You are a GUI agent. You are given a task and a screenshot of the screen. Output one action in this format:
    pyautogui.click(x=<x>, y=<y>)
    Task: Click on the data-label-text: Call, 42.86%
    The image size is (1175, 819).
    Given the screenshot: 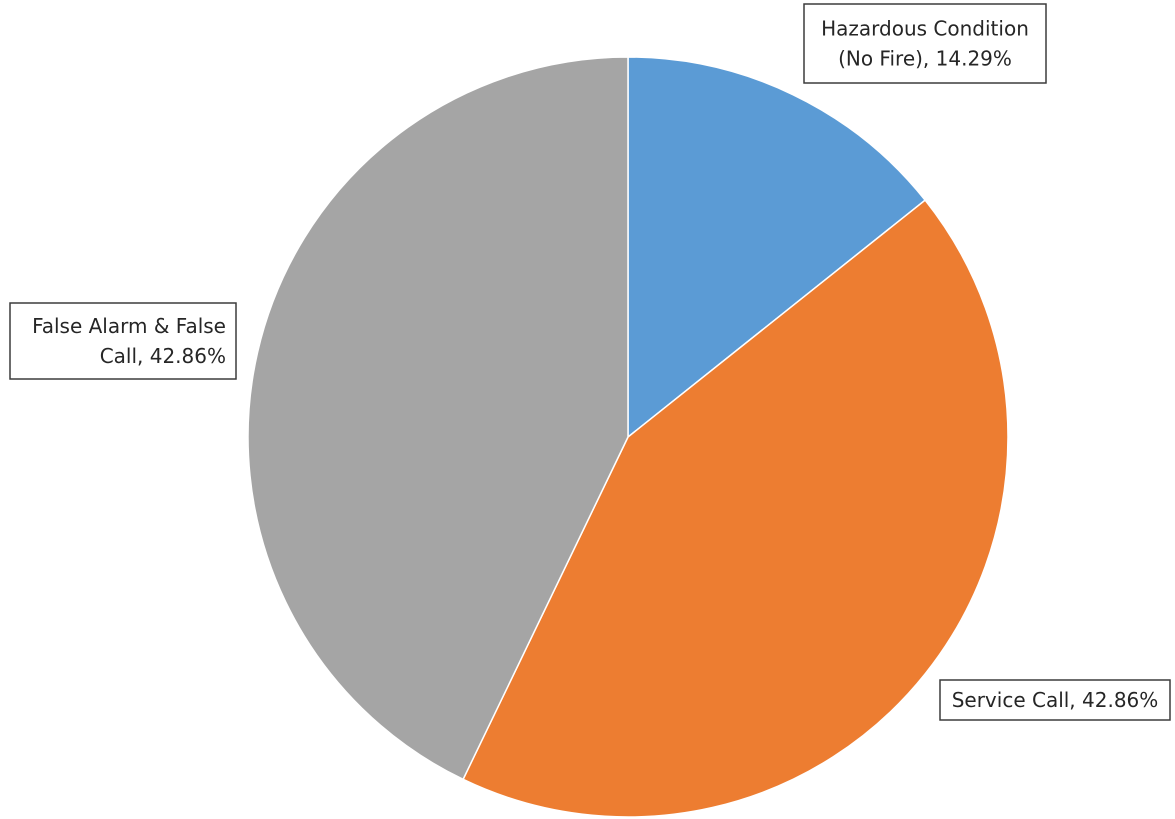 What is the action you would take?
    pyautogui.click(x=163, y=356)
    